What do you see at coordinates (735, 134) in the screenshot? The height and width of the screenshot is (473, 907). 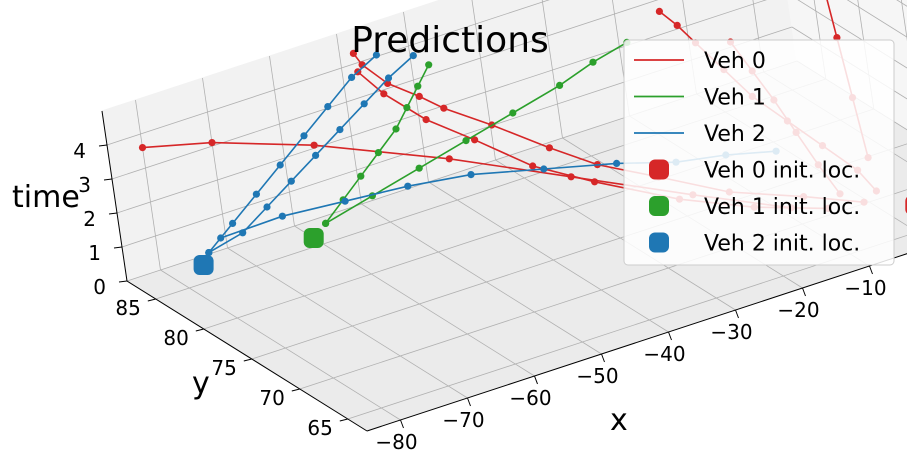 I see `legend-label: Veh 2` at bounding box center [735, 134].